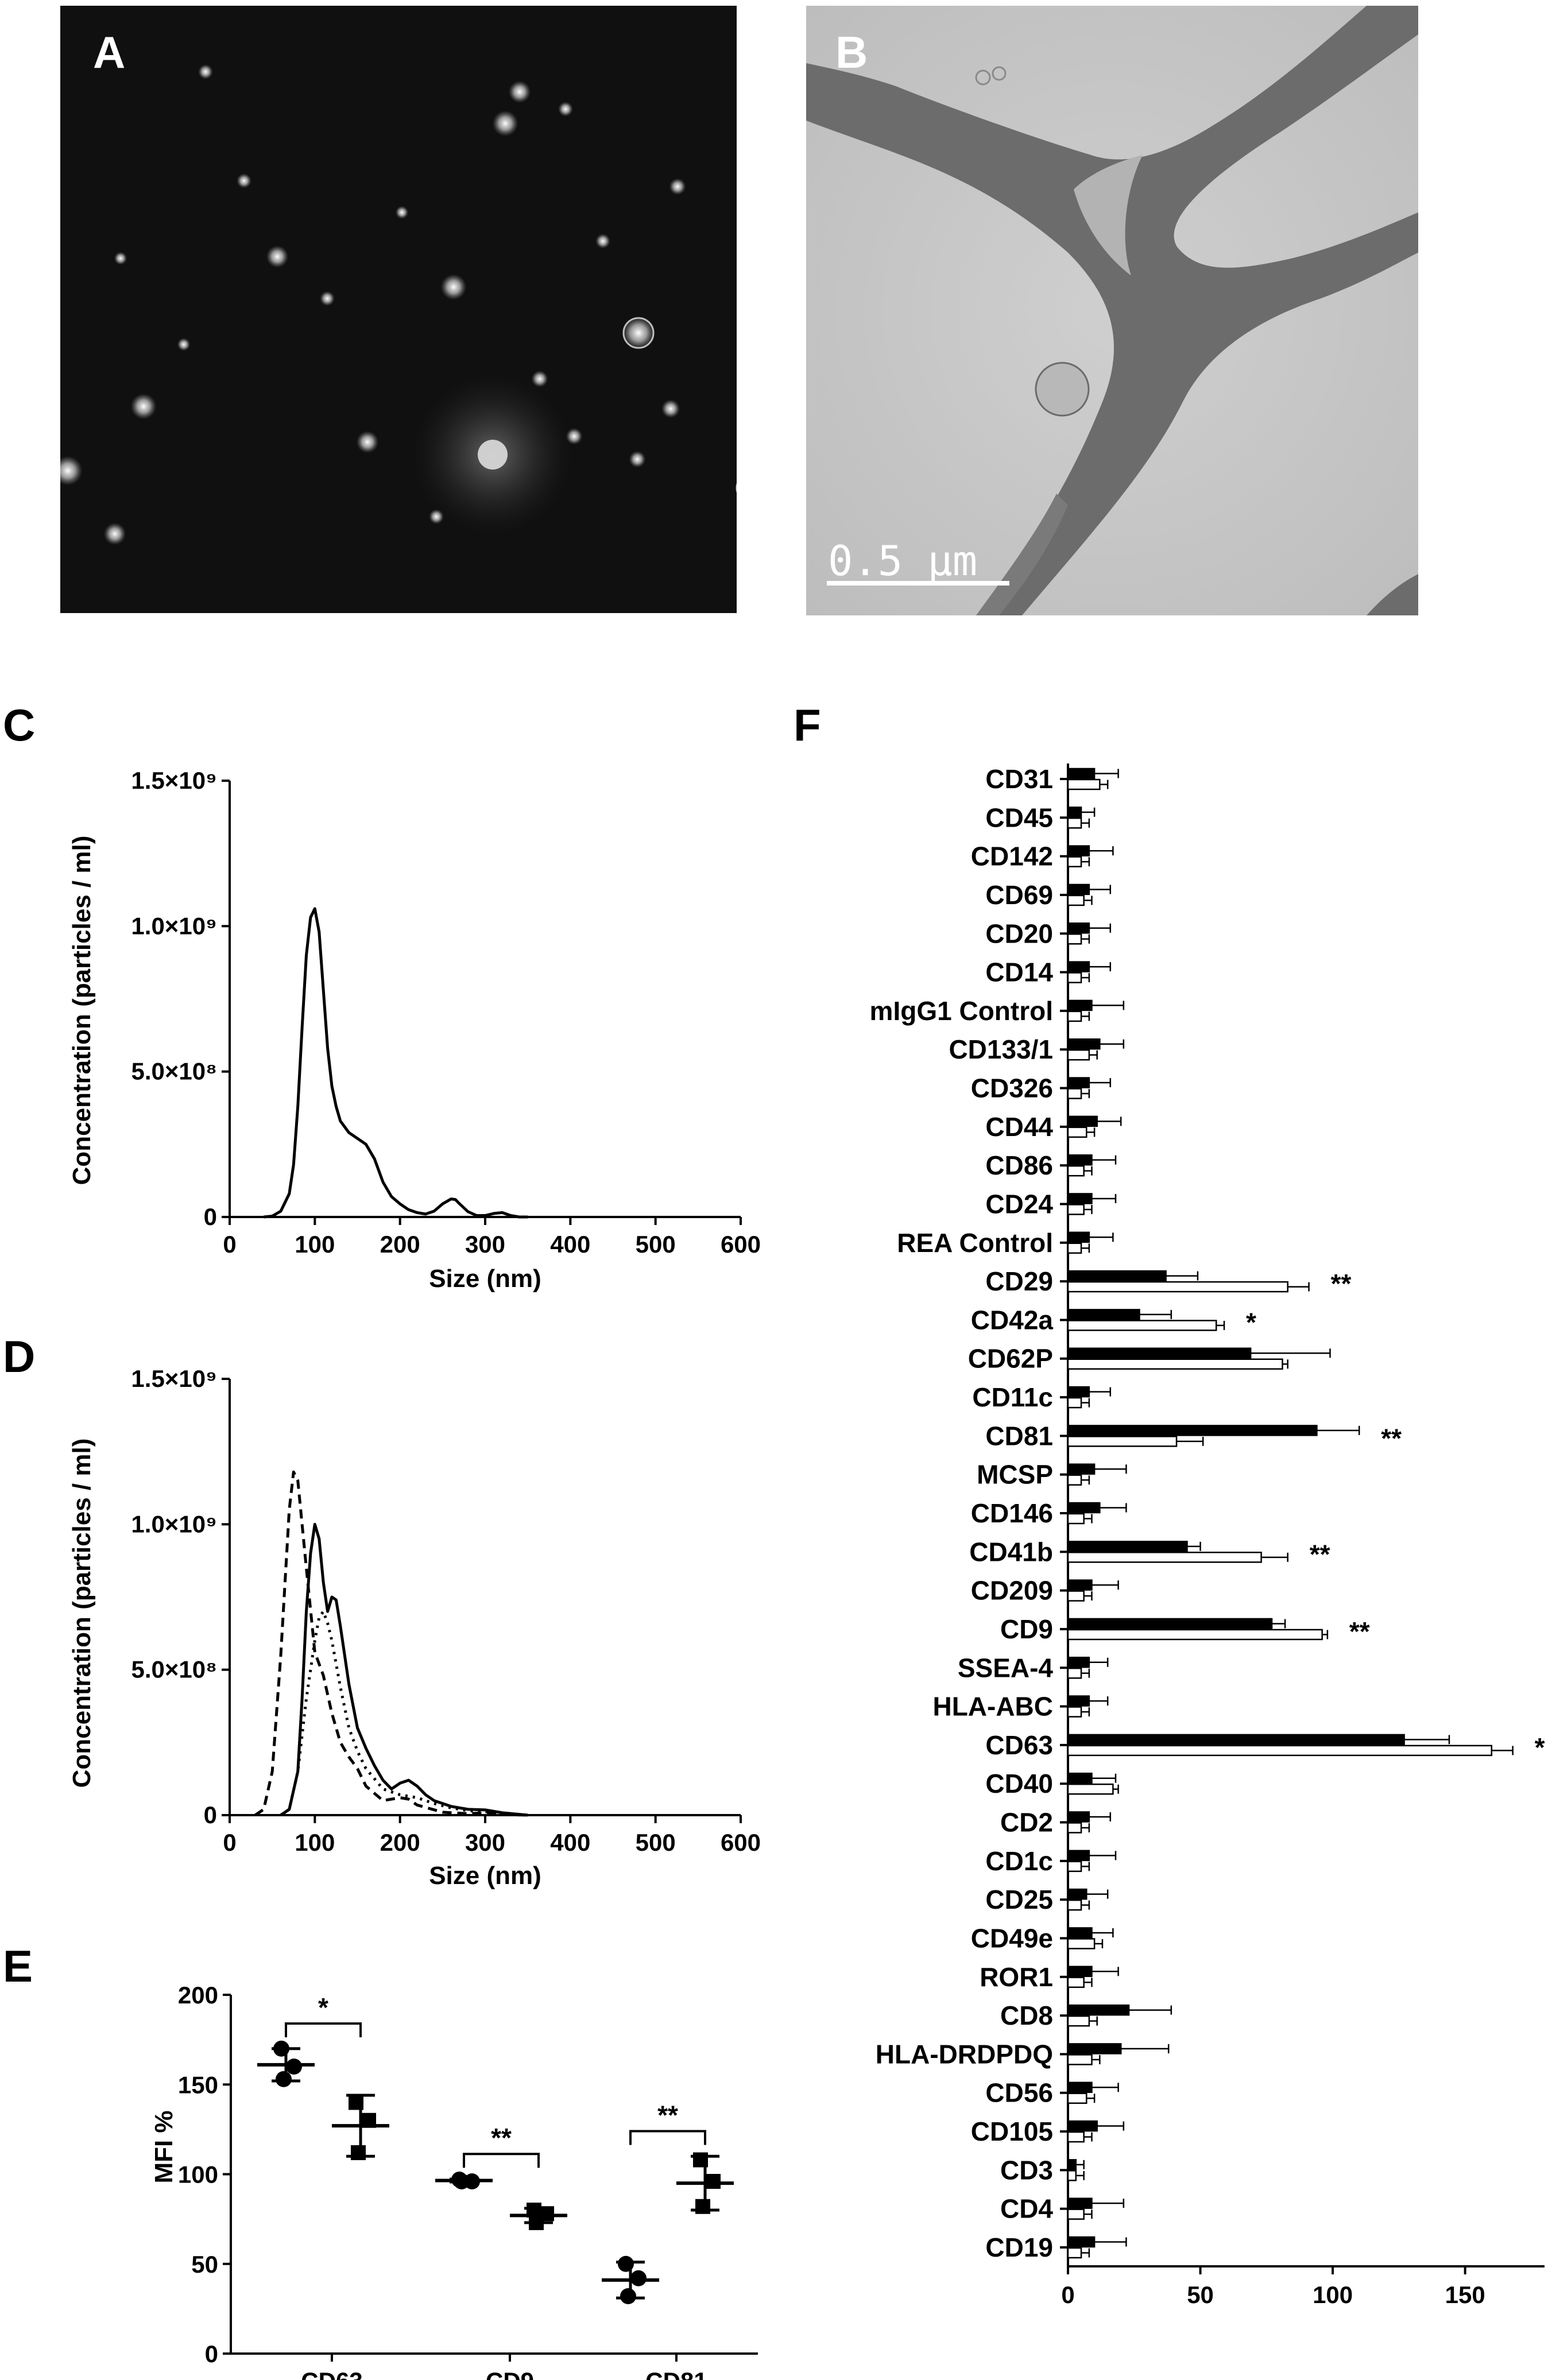 This screenshot has width=1552, height=2380. Describe the element at coordinates (656, 1843) in the screenshot. I see `x-tick-label: 500` at that location.